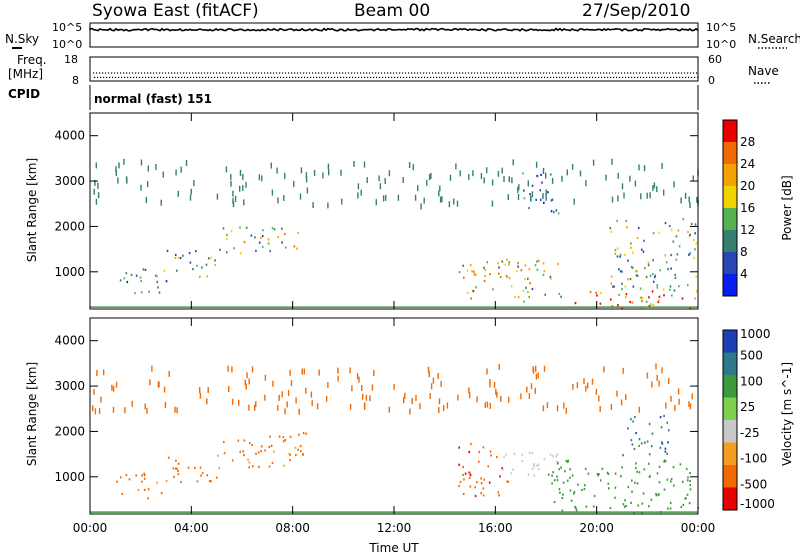 This screenshot has height=554, width=800. What do you see at coordinates (596, 528) in the screenshot?
I see `x-tick-label: 20:00` at bounding box center [596, 528].